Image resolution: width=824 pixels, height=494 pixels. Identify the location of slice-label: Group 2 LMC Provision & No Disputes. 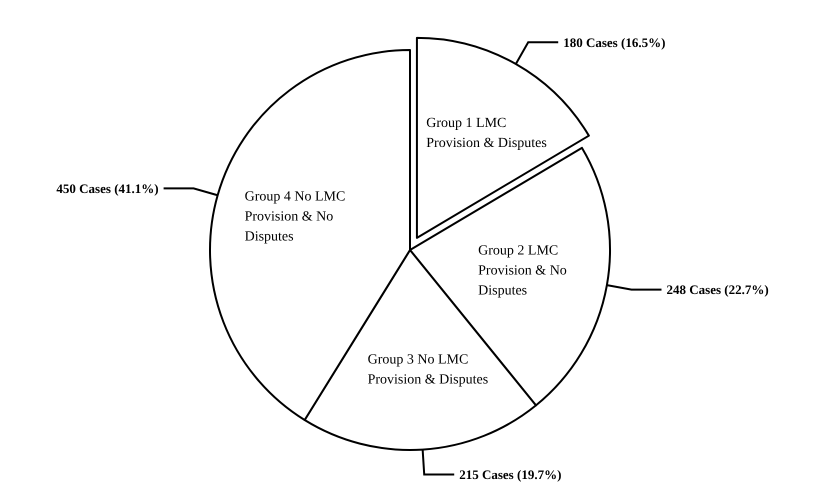
(524, 271).